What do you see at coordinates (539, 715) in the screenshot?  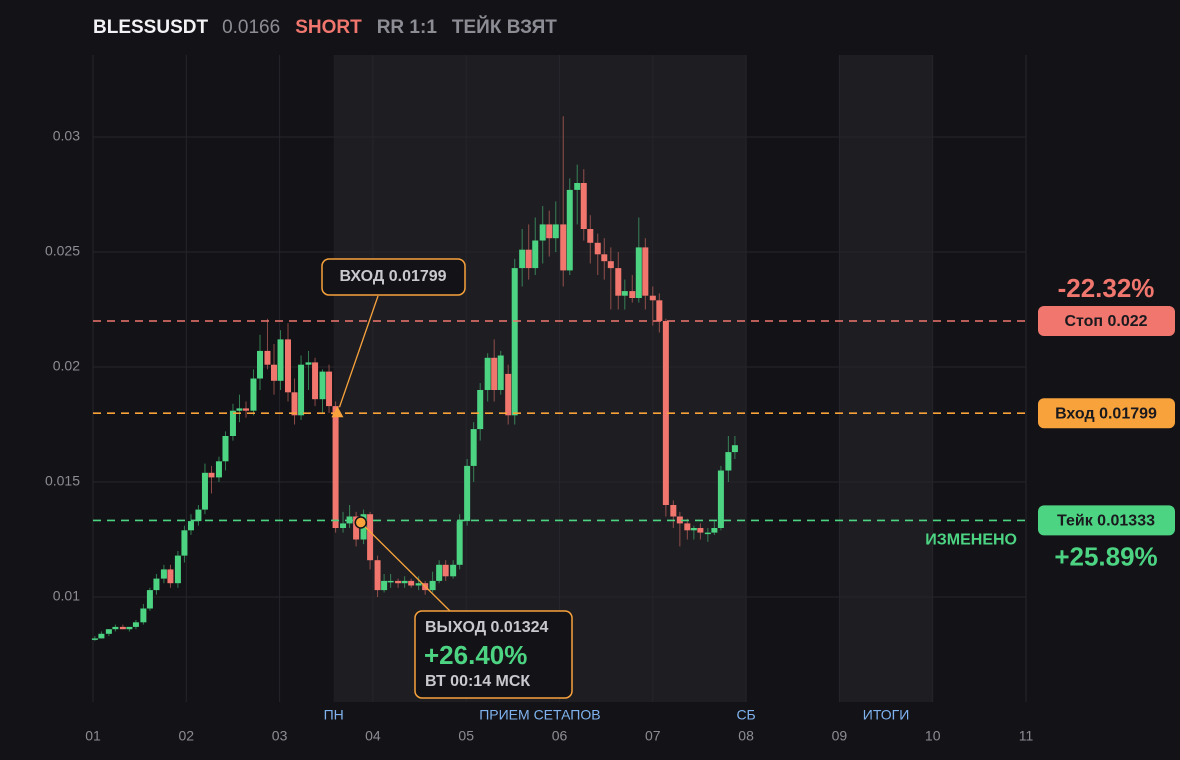 I see `session-label: ПРИЕМ СЕТАПОВ` at bounding box center [539, 715].